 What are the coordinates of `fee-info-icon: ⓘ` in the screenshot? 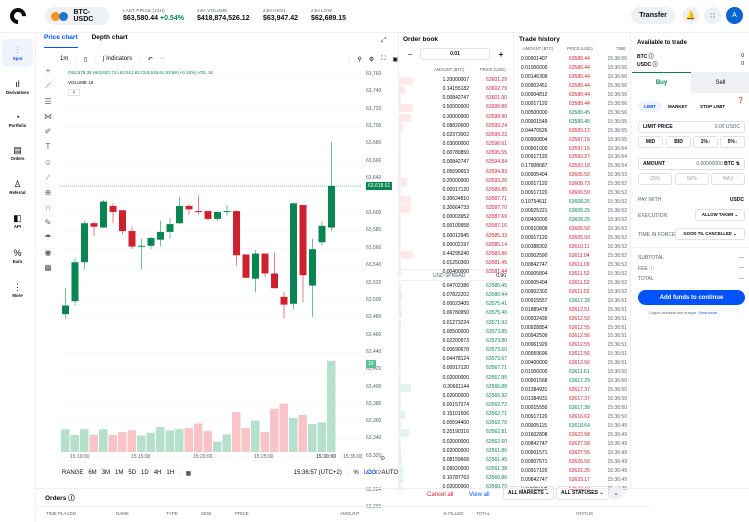 It's located at (652, 269).